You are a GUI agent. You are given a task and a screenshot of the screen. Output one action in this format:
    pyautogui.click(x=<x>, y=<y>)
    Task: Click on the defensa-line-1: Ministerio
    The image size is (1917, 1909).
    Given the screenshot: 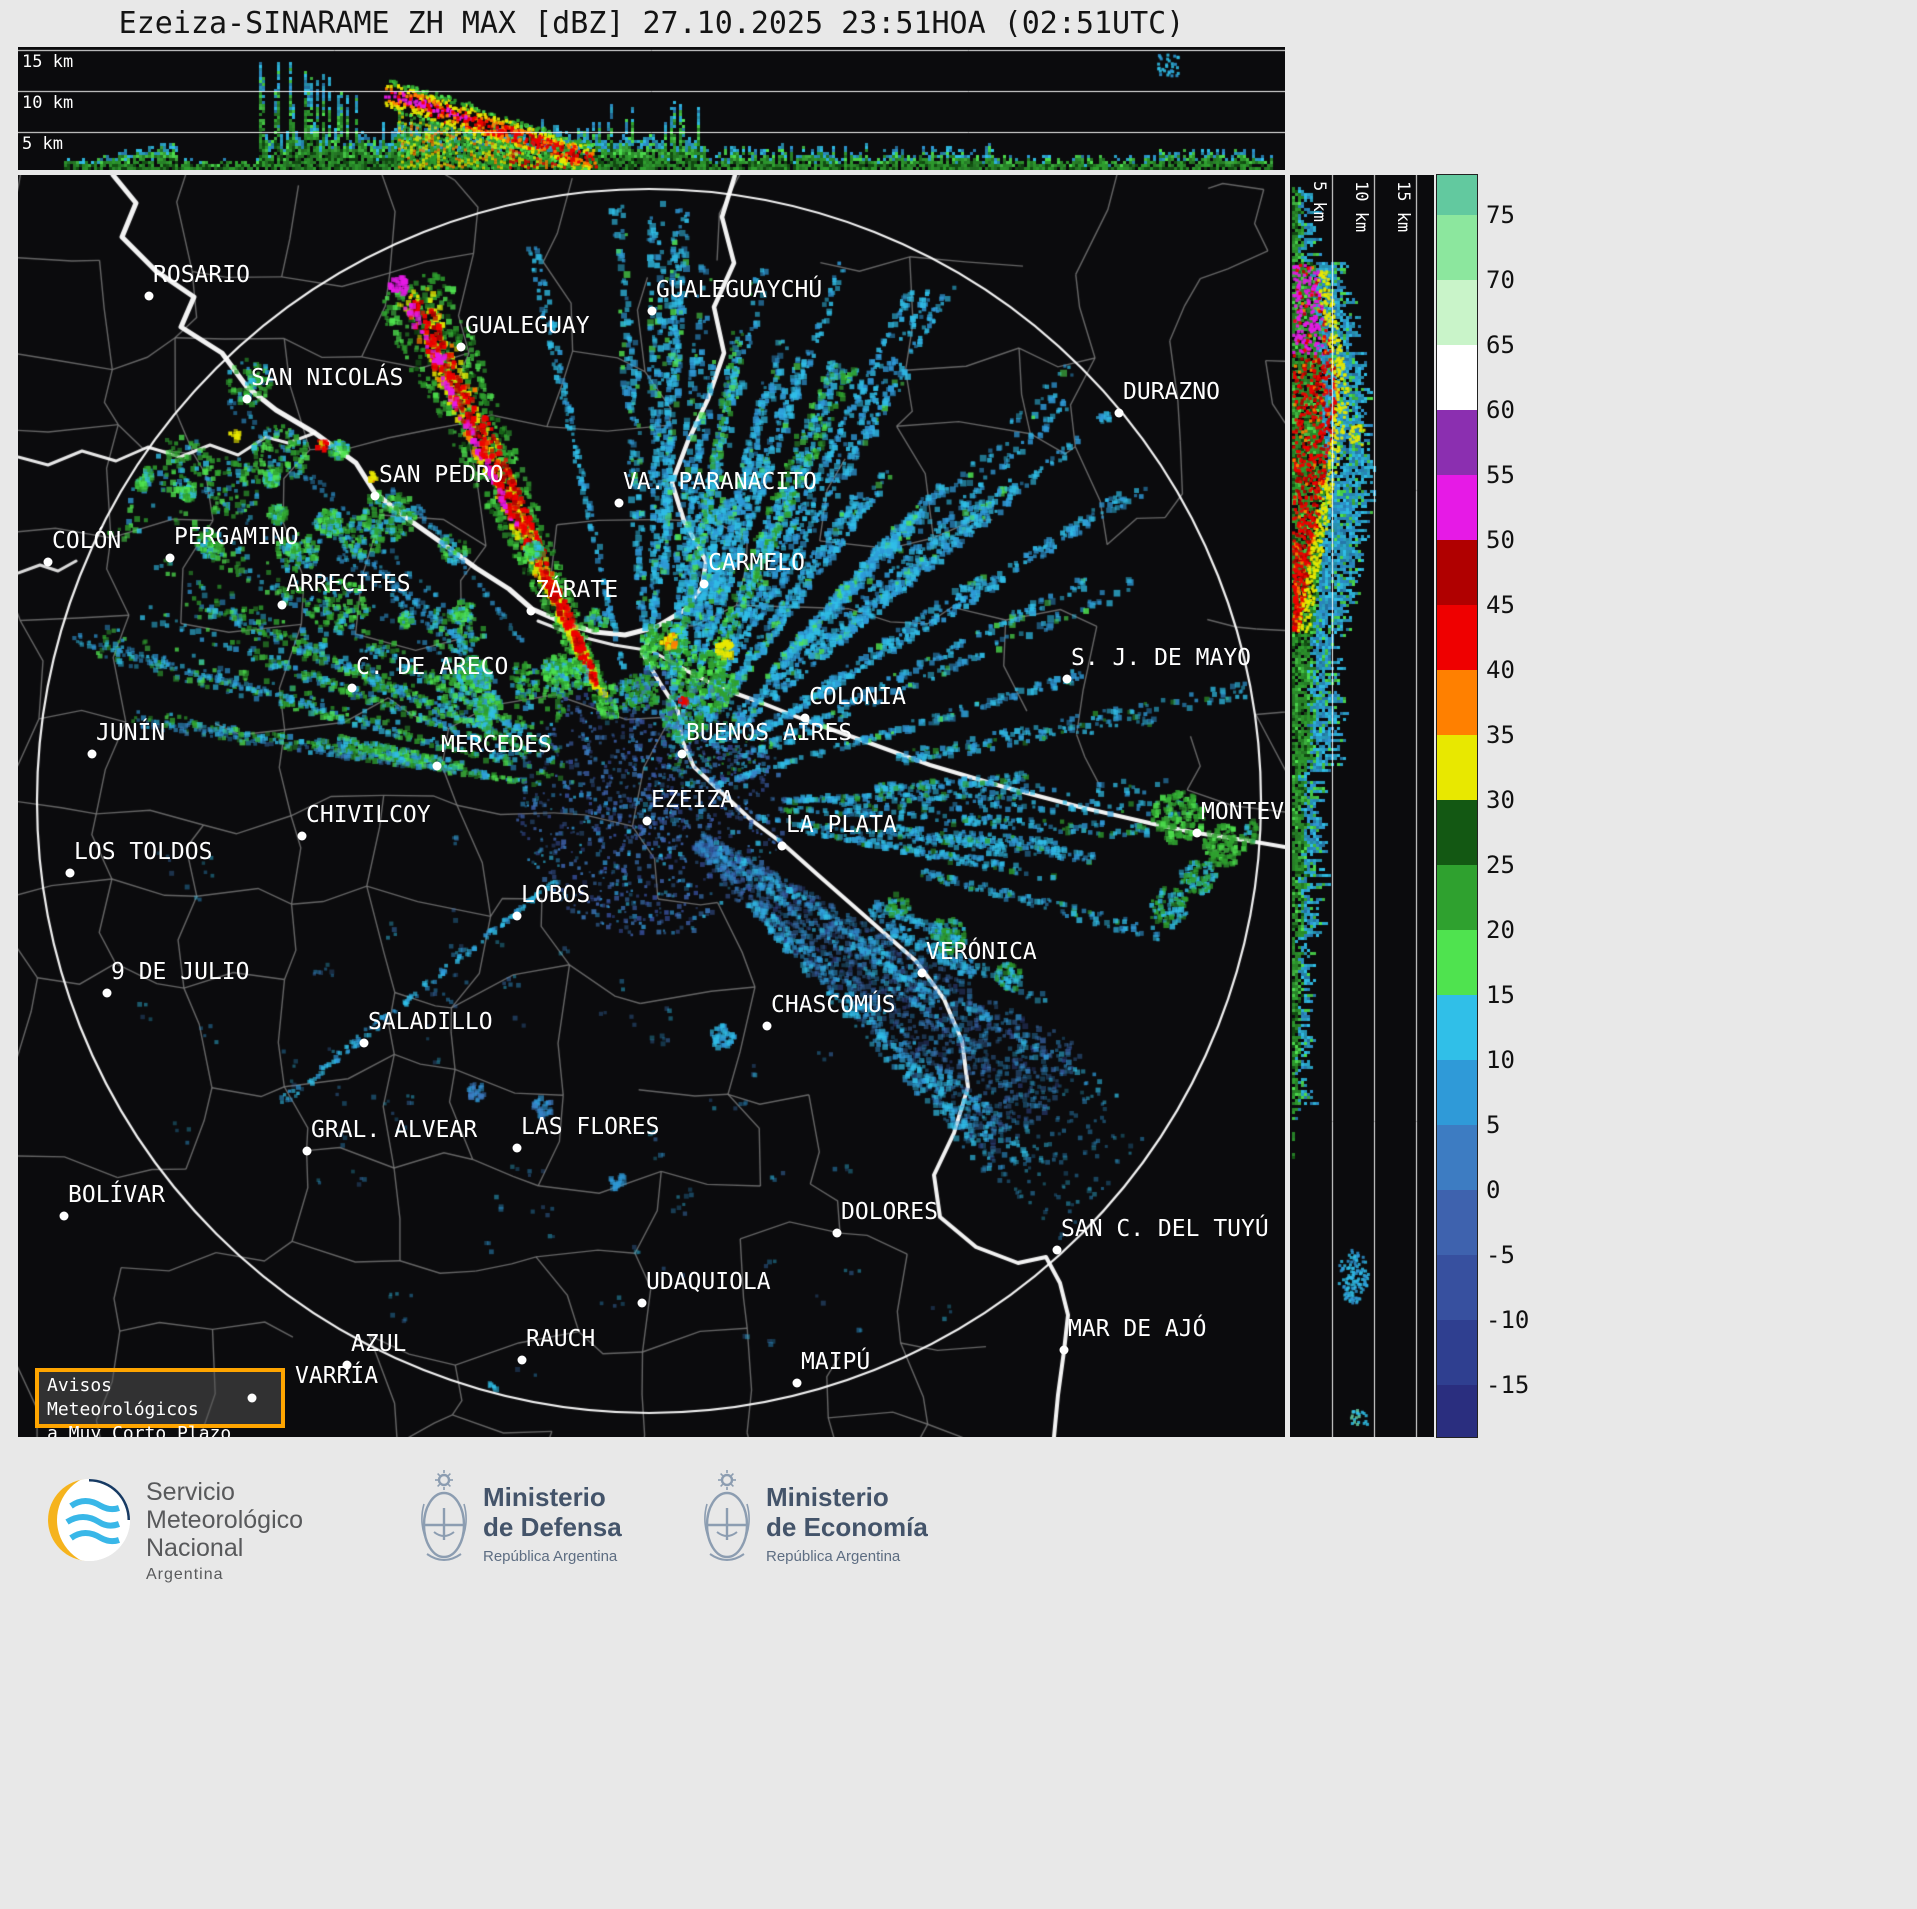 What is the action you would take?
    pyautogui.click(x=544, y=1497)
    